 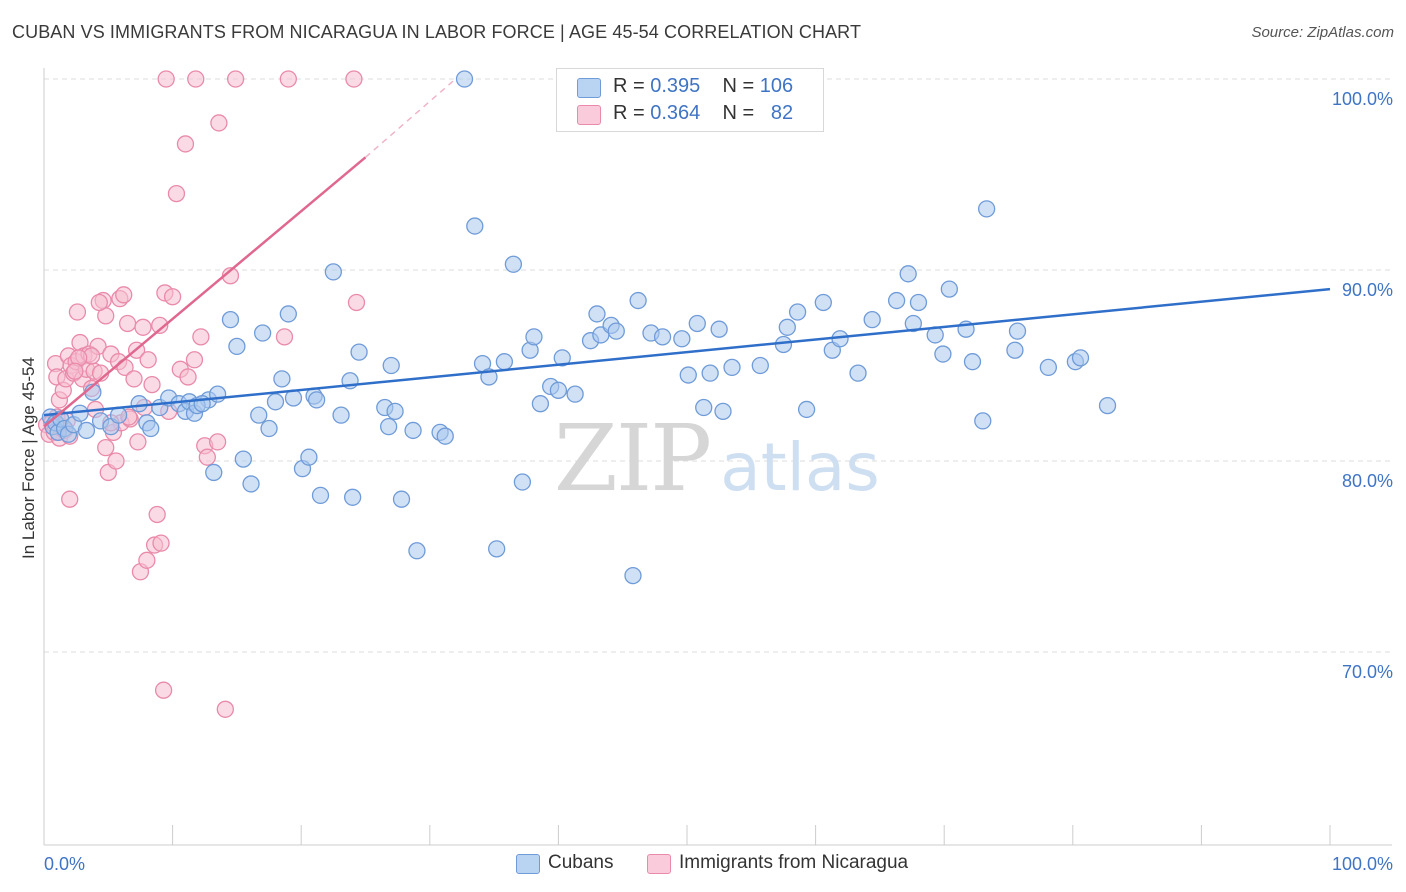 I want to click on y-axis-label: In Labor Force | Age 45-54, so click(x=28, y=458).